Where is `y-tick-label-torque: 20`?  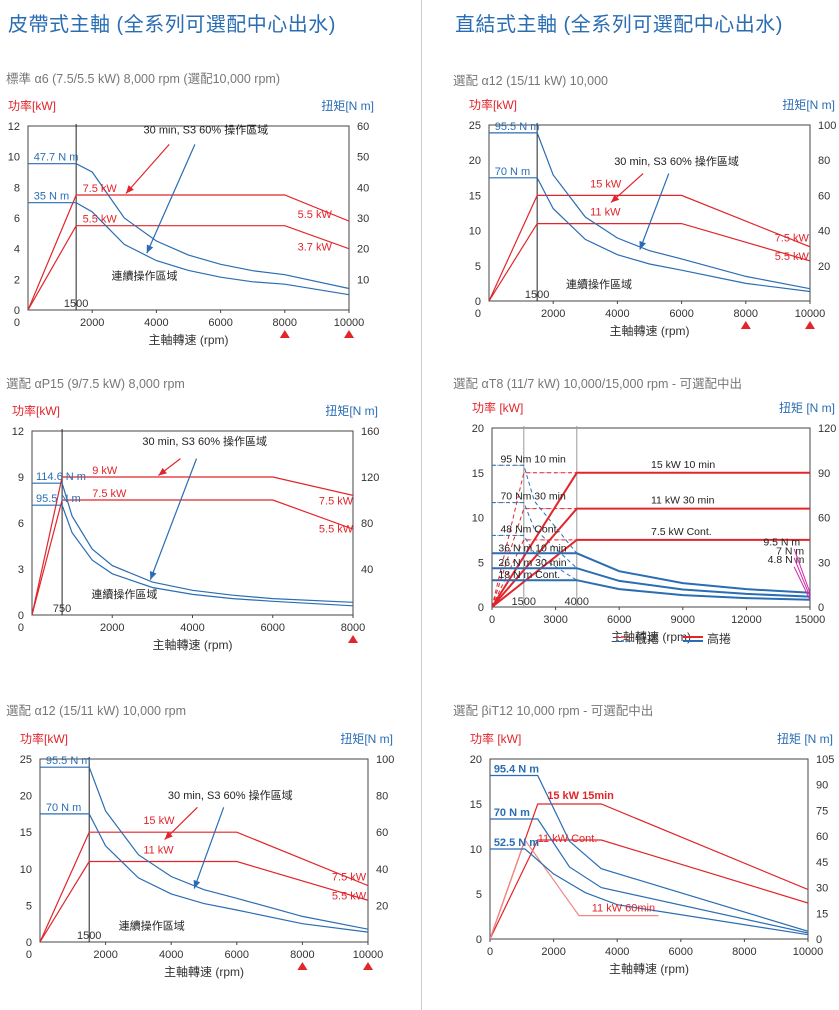
y-tick-label-torque: 20 is located at coordinates (363, 250).